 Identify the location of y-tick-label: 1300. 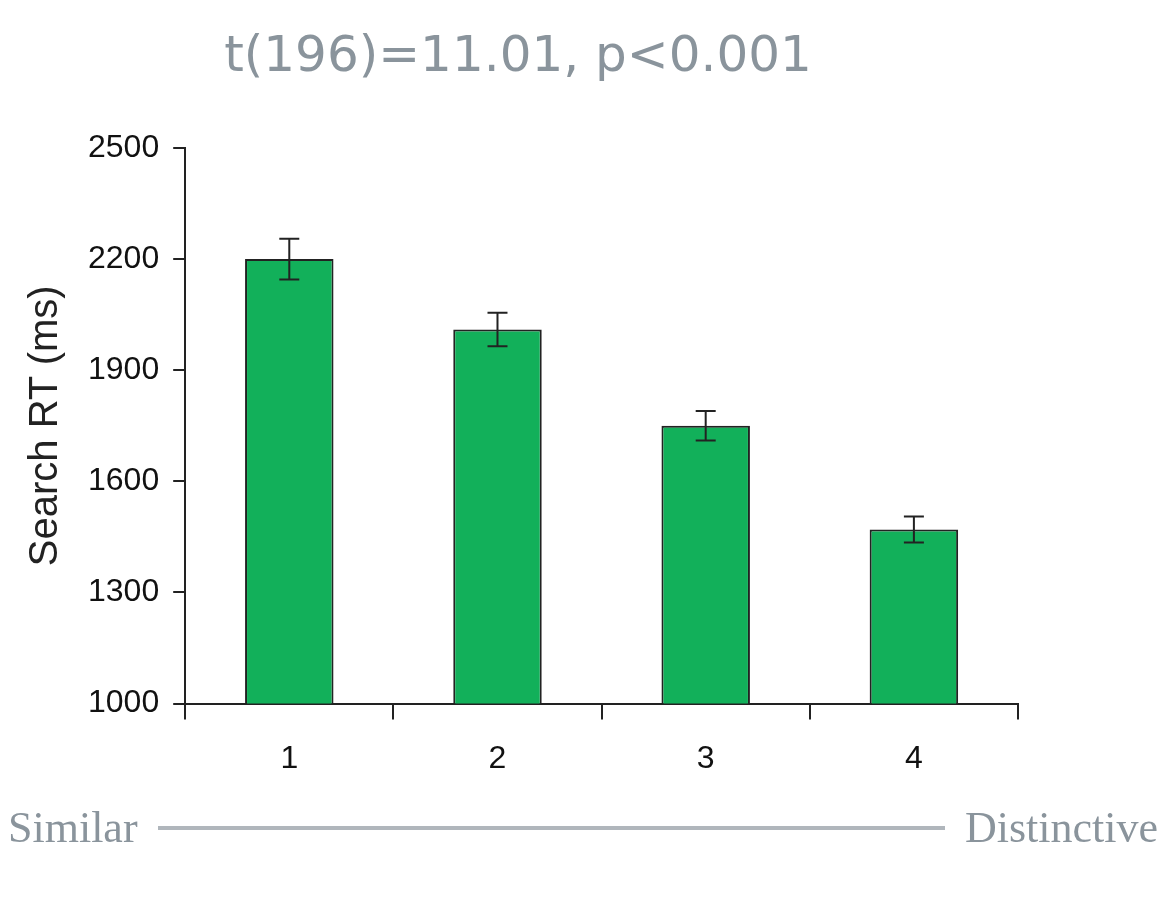
(124, 590).